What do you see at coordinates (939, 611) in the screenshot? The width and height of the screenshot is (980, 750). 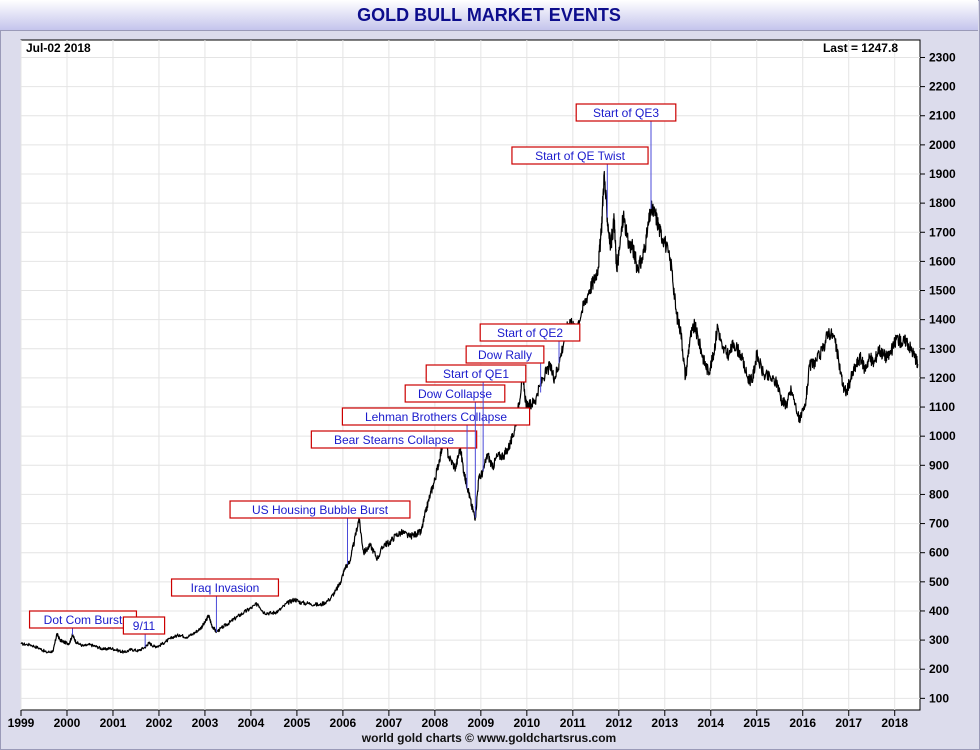 I see `y-tick-label: 400` at bounding box center [939, 611].